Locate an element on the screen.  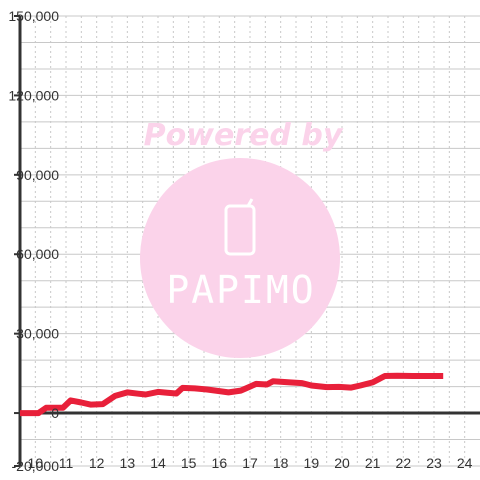
x-tick-label: 12 is located at coordinates (97, 463).